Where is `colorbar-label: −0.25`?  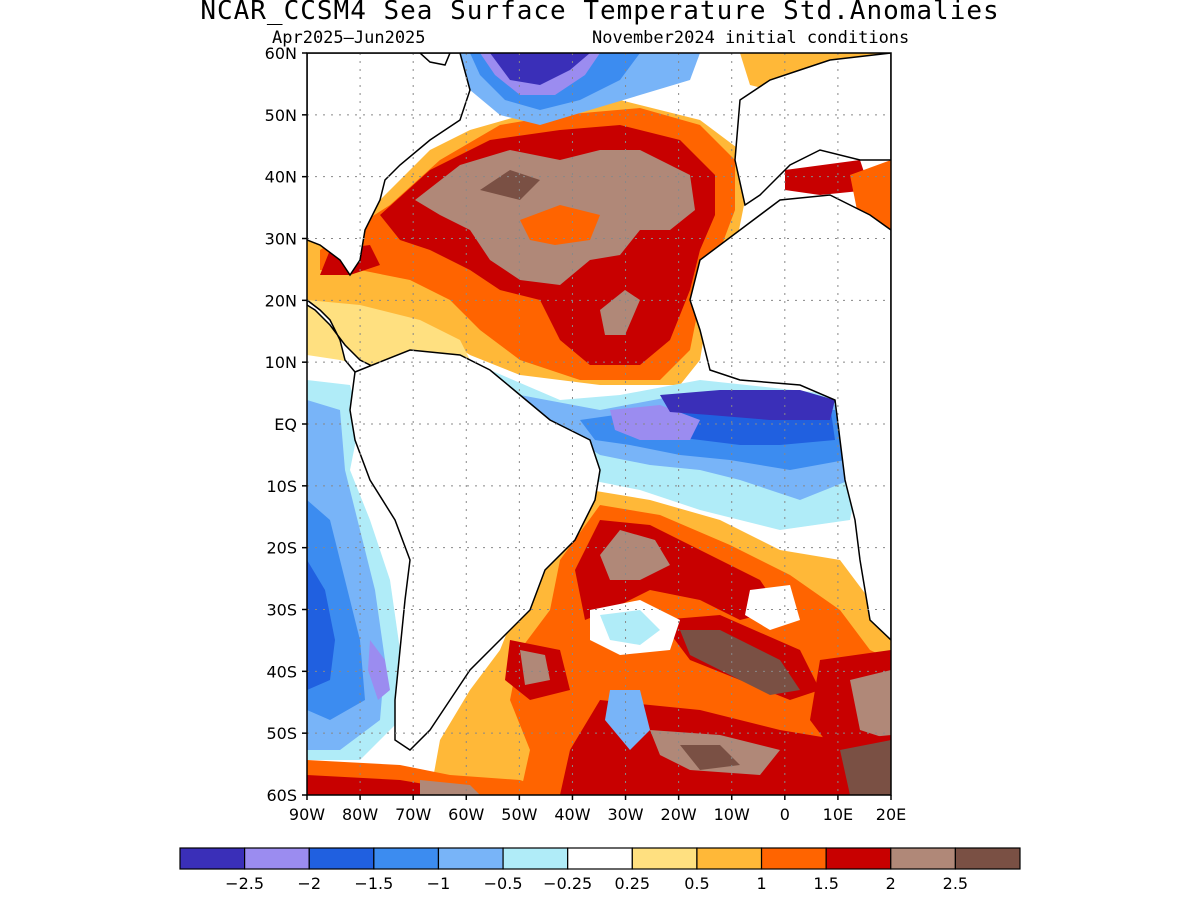 colorbar-label: −0.25 is located at coordinates (567, 883).